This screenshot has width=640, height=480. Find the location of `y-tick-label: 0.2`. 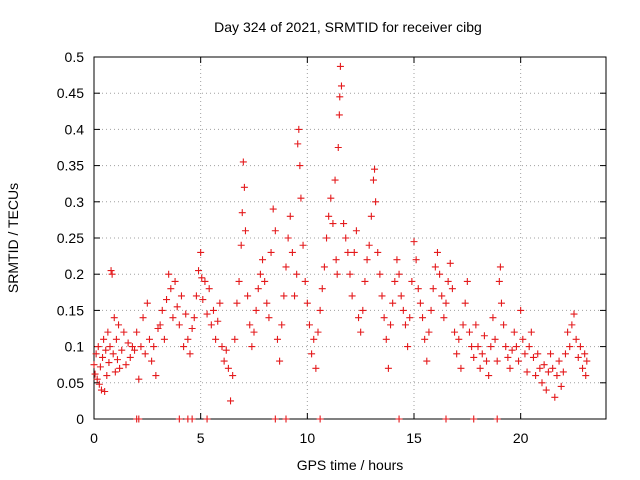

y-tick-label: 0.2 is located at coordinates (75, 274).